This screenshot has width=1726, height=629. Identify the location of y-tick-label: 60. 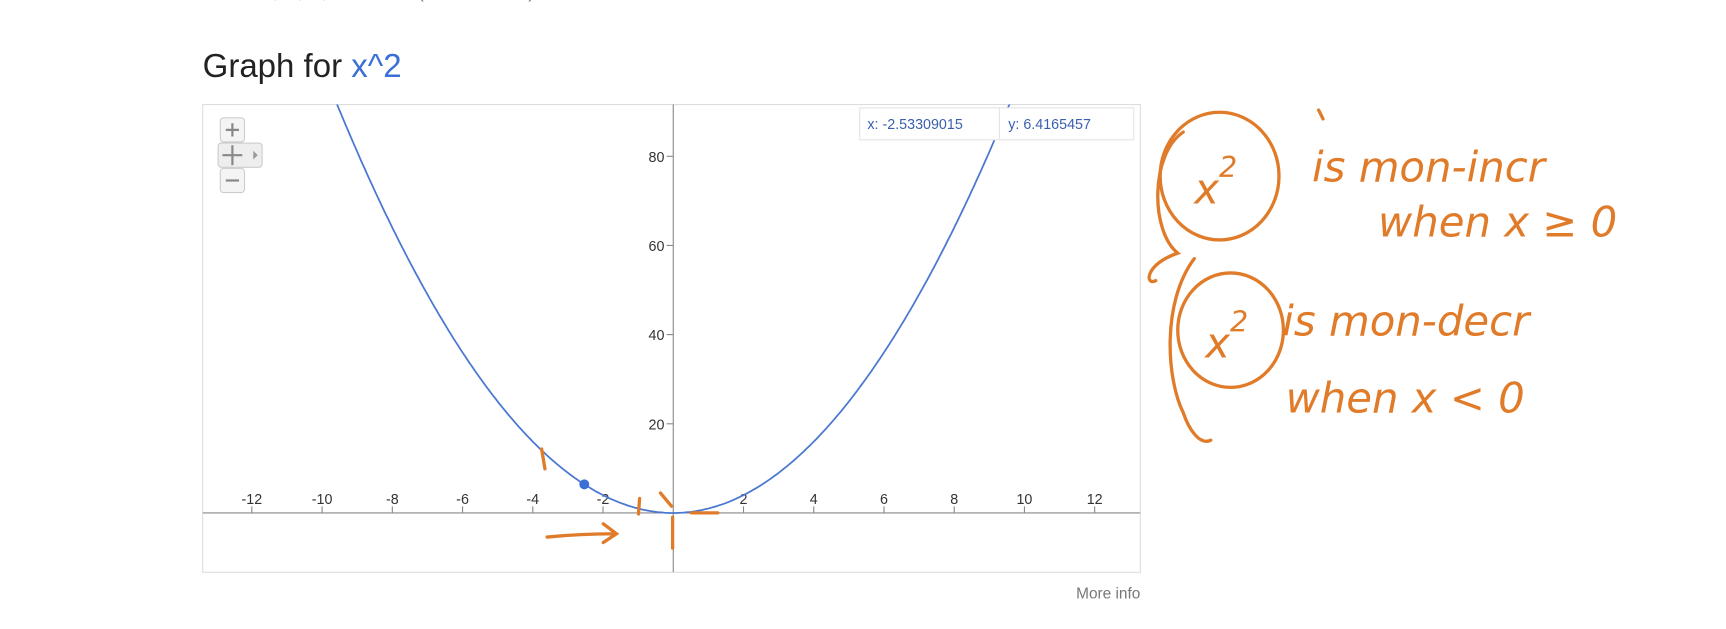
(657, 247).